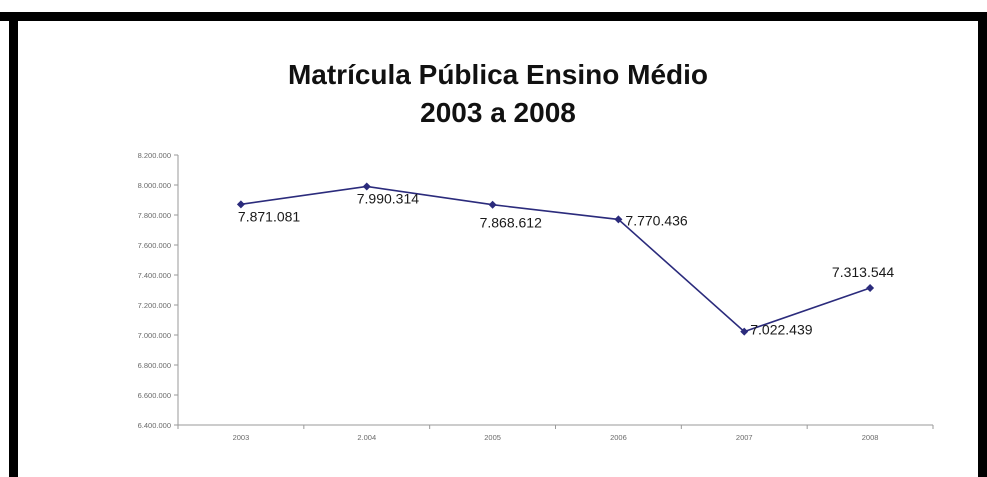  Describe the element at coordinates (154, 395) in the screenshot. I see `y-tick-label: 6.600.000` at that location.